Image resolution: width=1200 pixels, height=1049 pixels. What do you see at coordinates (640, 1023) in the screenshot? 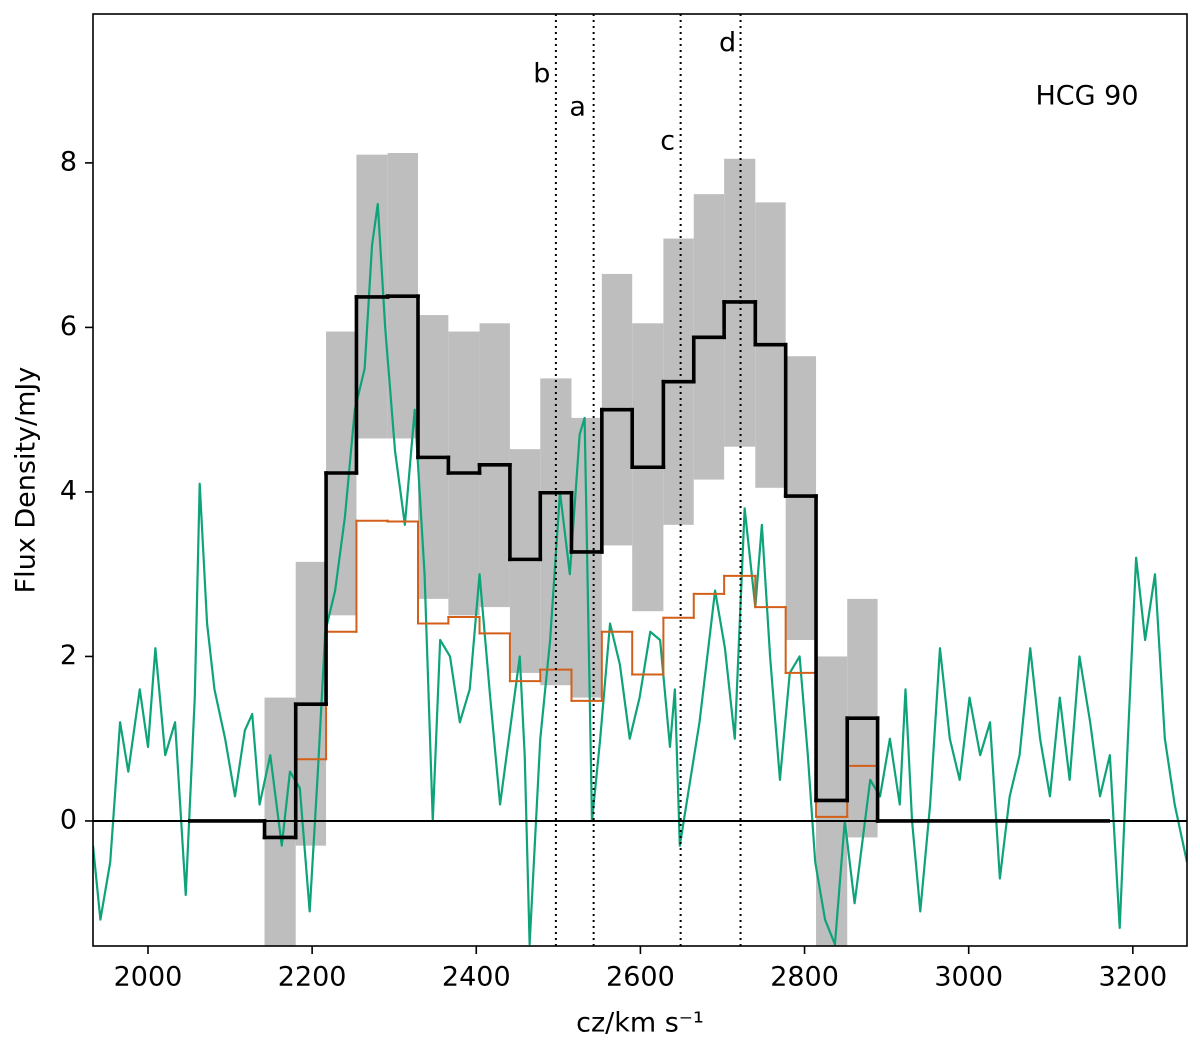
I see `x-axis-label: cz/km s⁻¹` at bounding box center [640, 1023].